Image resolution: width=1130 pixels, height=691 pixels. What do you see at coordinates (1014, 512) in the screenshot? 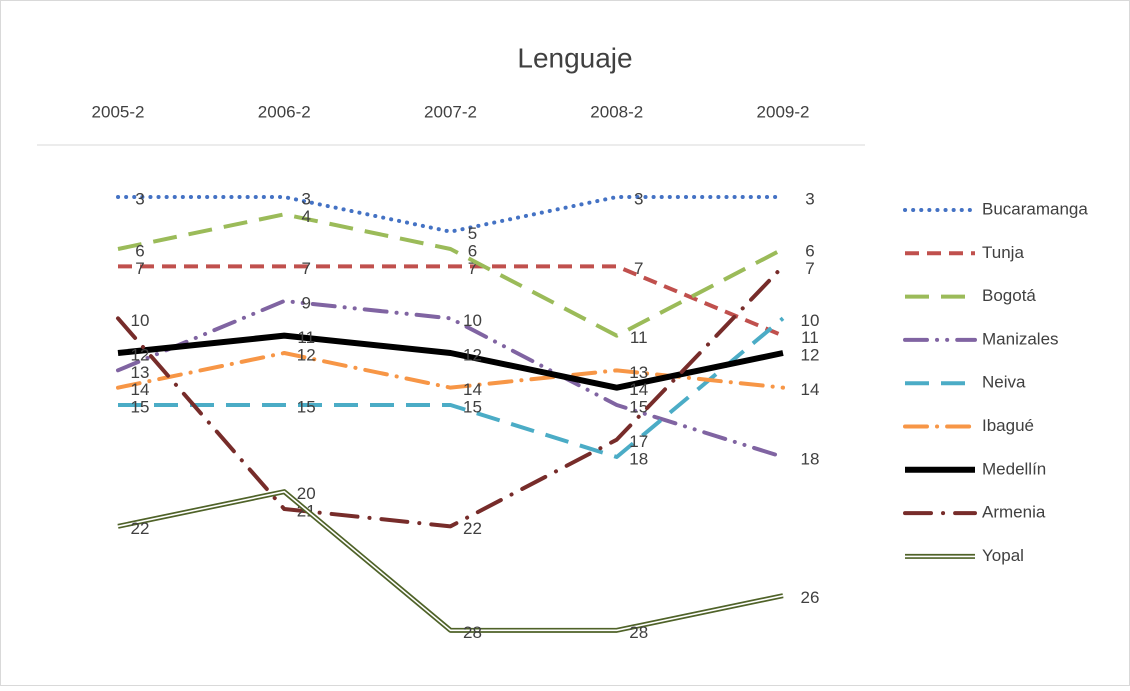
I see `legend-label: Armenia` at bounding box center [1014, 512].